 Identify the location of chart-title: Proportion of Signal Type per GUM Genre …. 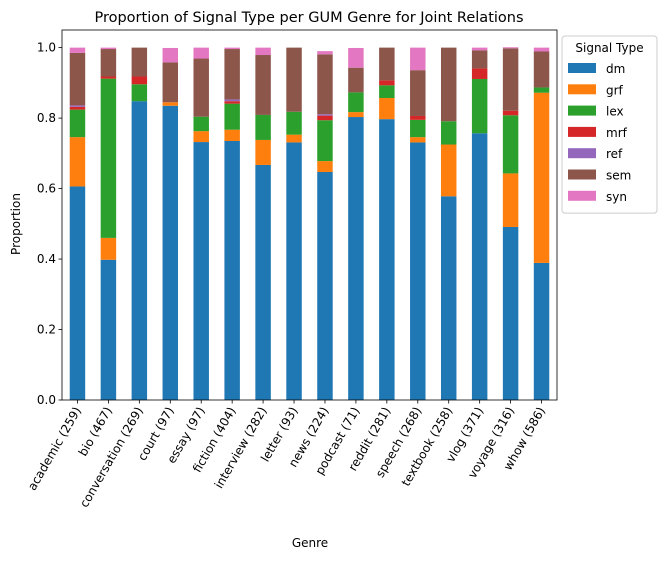
(308, 18).